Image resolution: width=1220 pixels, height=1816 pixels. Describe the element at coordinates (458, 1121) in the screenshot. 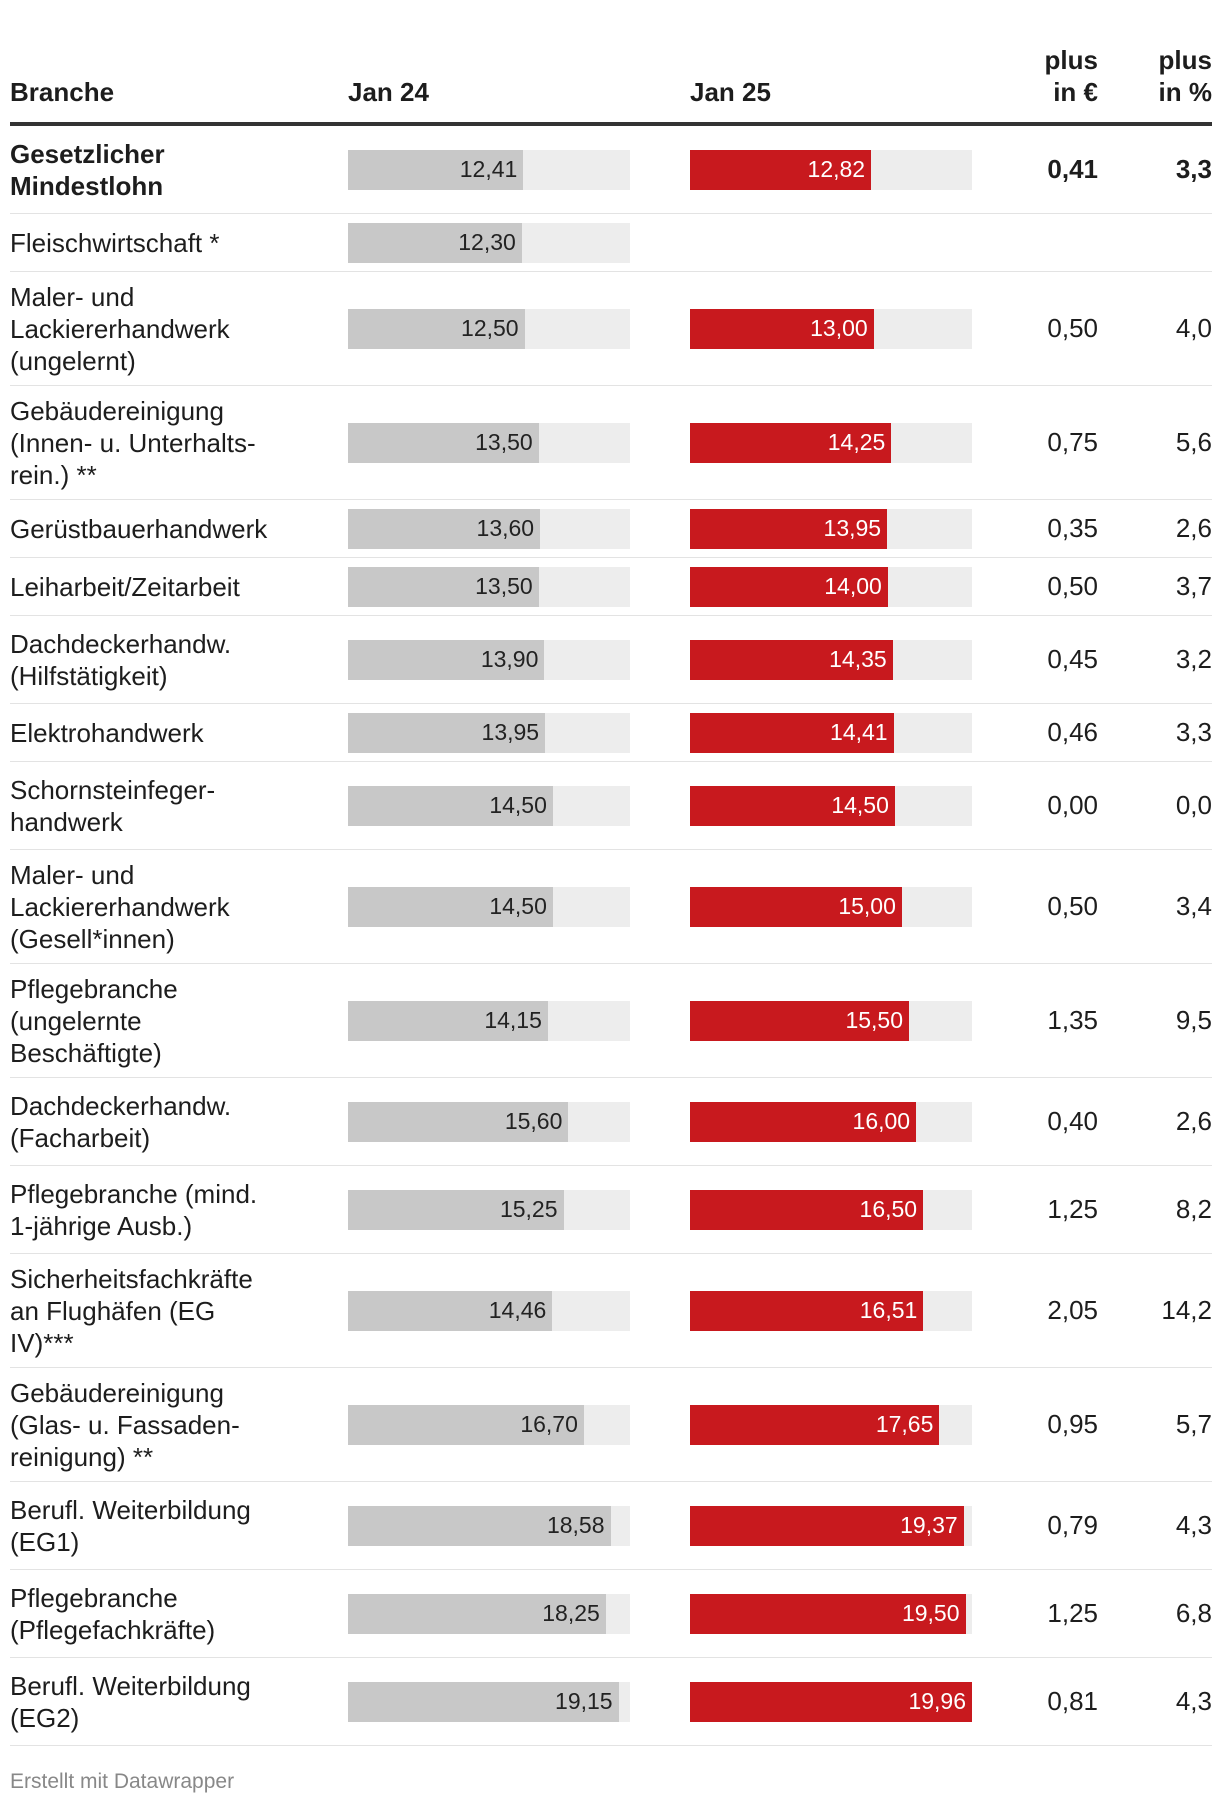

I see `bar-jan24: 15,60` at that location.